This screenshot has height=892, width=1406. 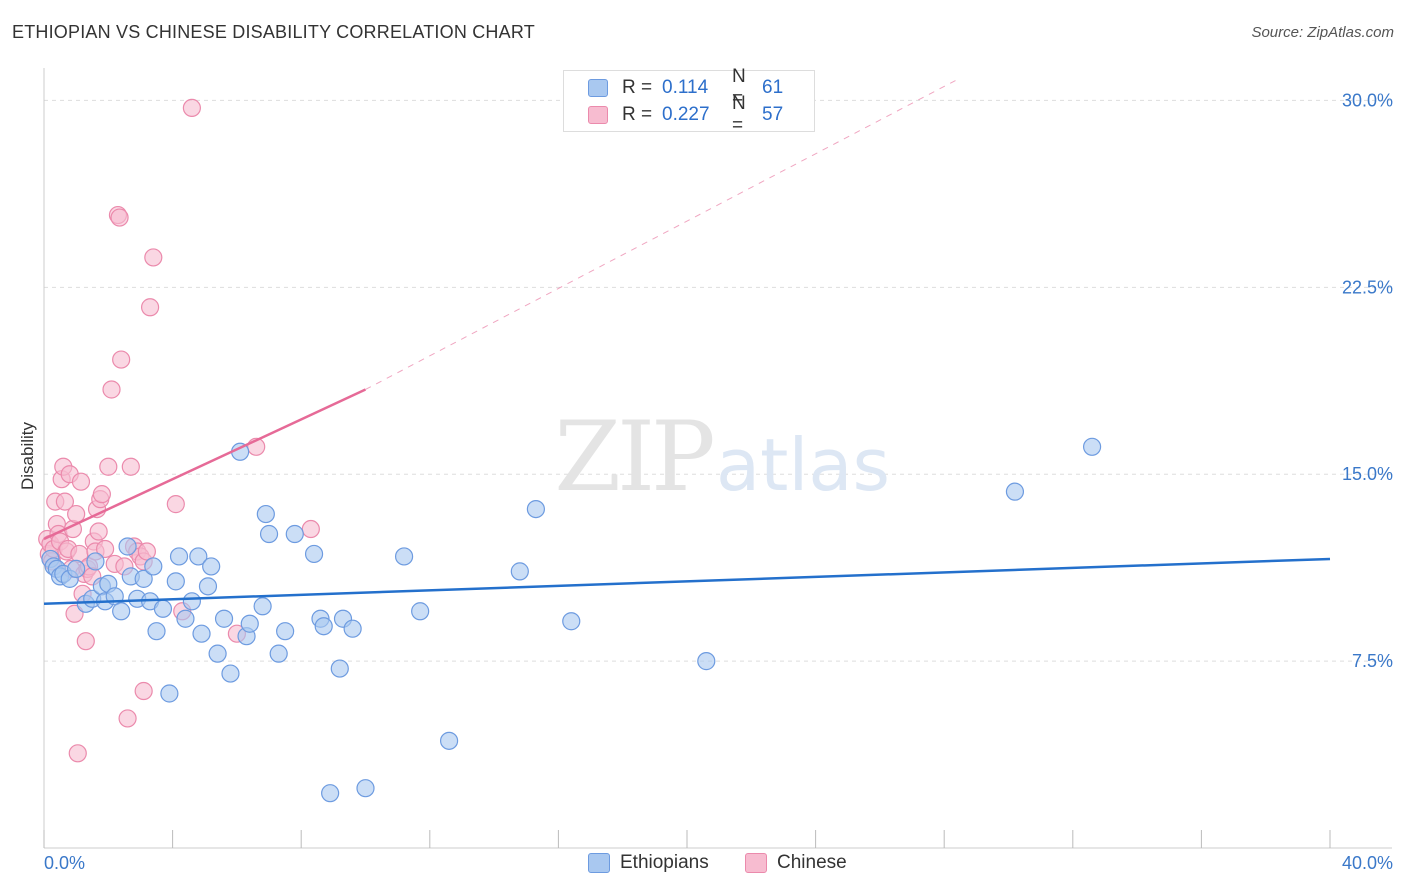 What do you see at coordinates (64, 863) in the screenshot?
I see `x-tick-label: 0.0%` at bounding box center [64, 863].